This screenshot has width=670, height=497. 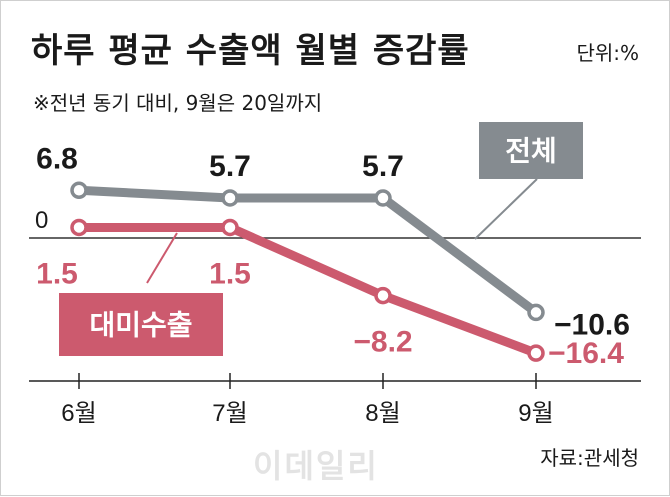 What do you see at coordinates (230, 273) in the screenshot?
I see `series-2-value-label-2: 1.5` at bounding box center [230, 273].